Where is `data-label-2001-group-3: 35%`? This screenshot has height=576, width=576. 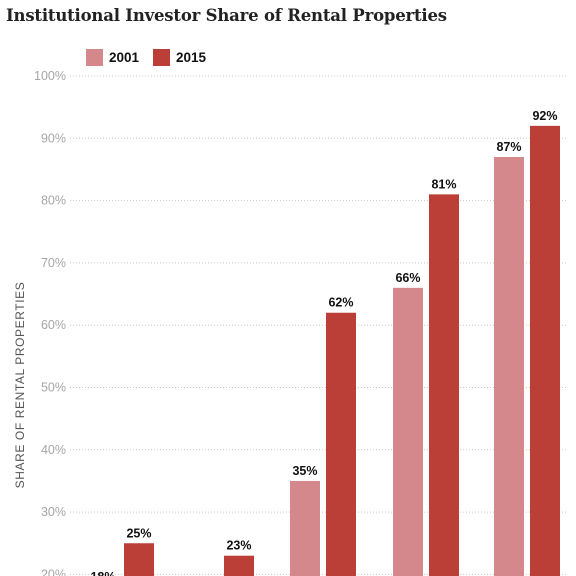
data-label-2001-group-3: 35% is located at coordinates (304, 471).